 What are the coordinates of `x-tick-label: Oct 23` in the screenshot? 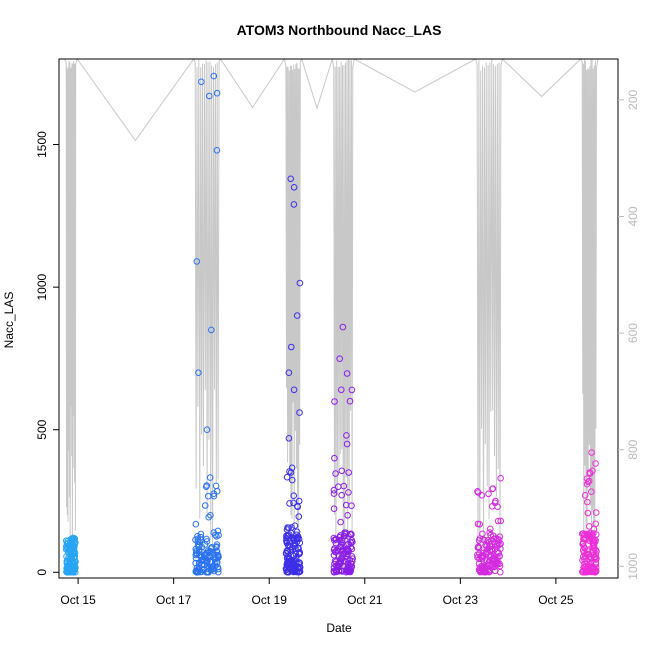 It's located at (461, 600).